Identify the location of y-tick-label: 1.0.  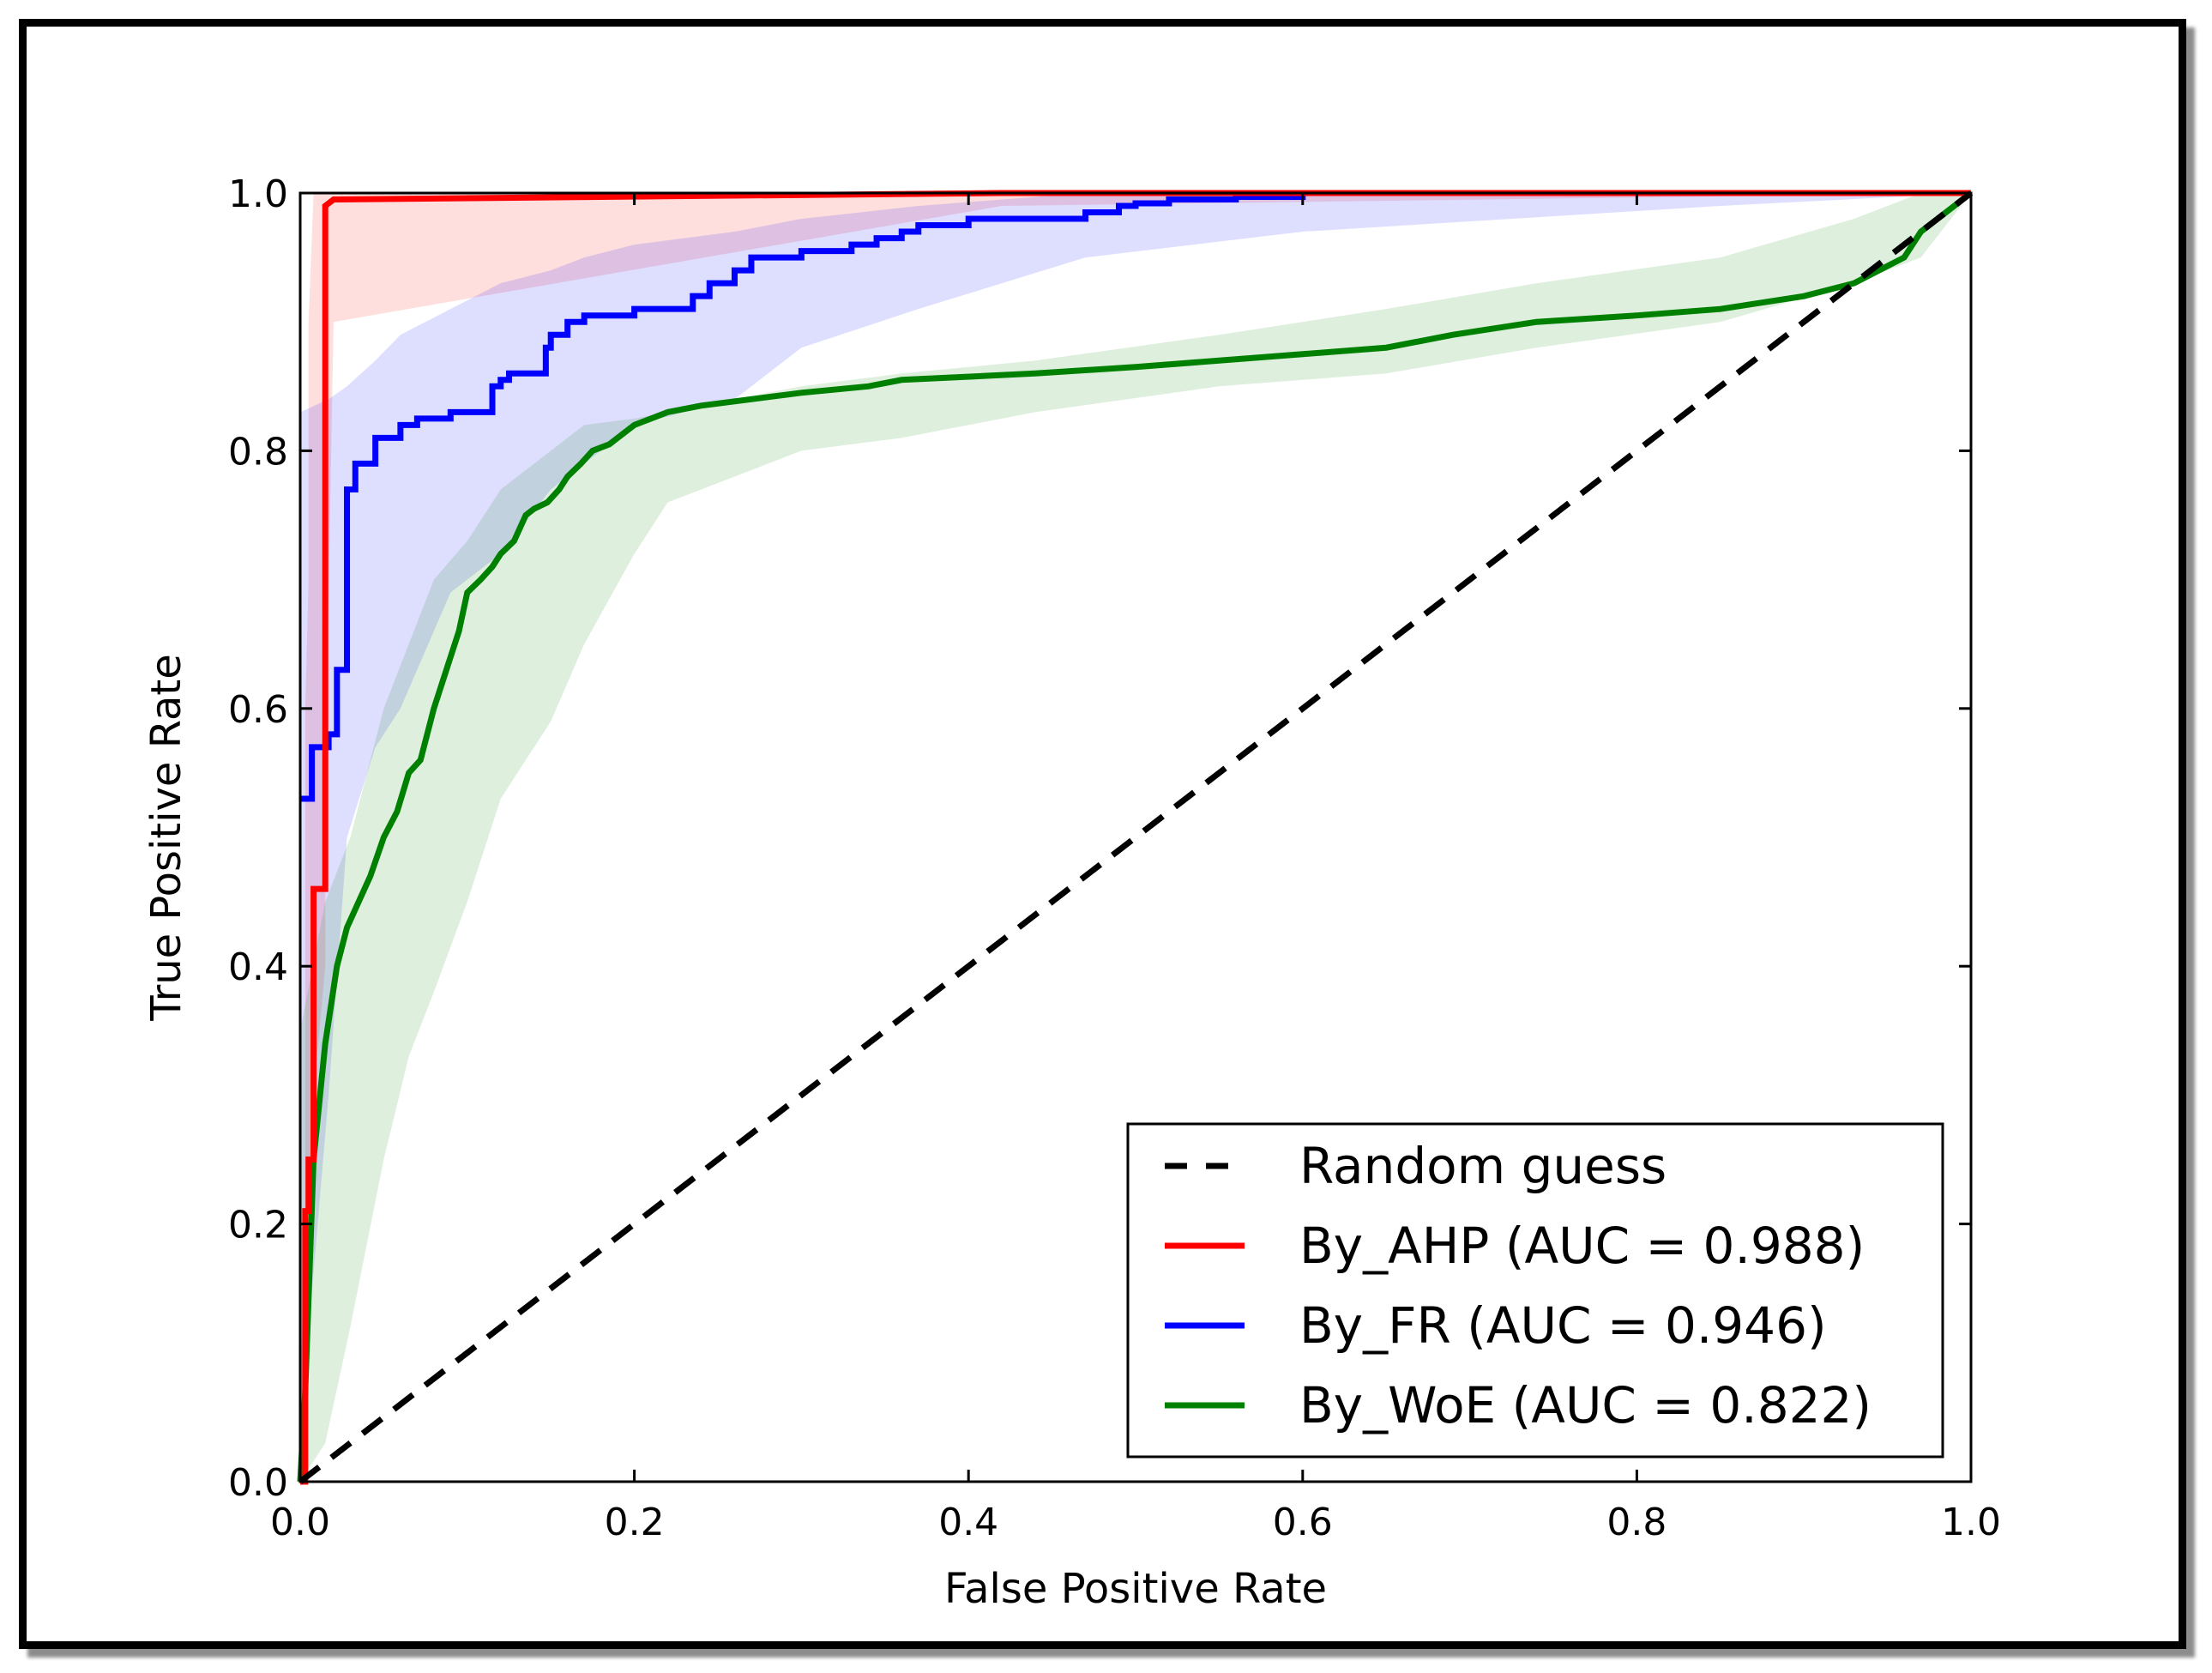
(258, 194).